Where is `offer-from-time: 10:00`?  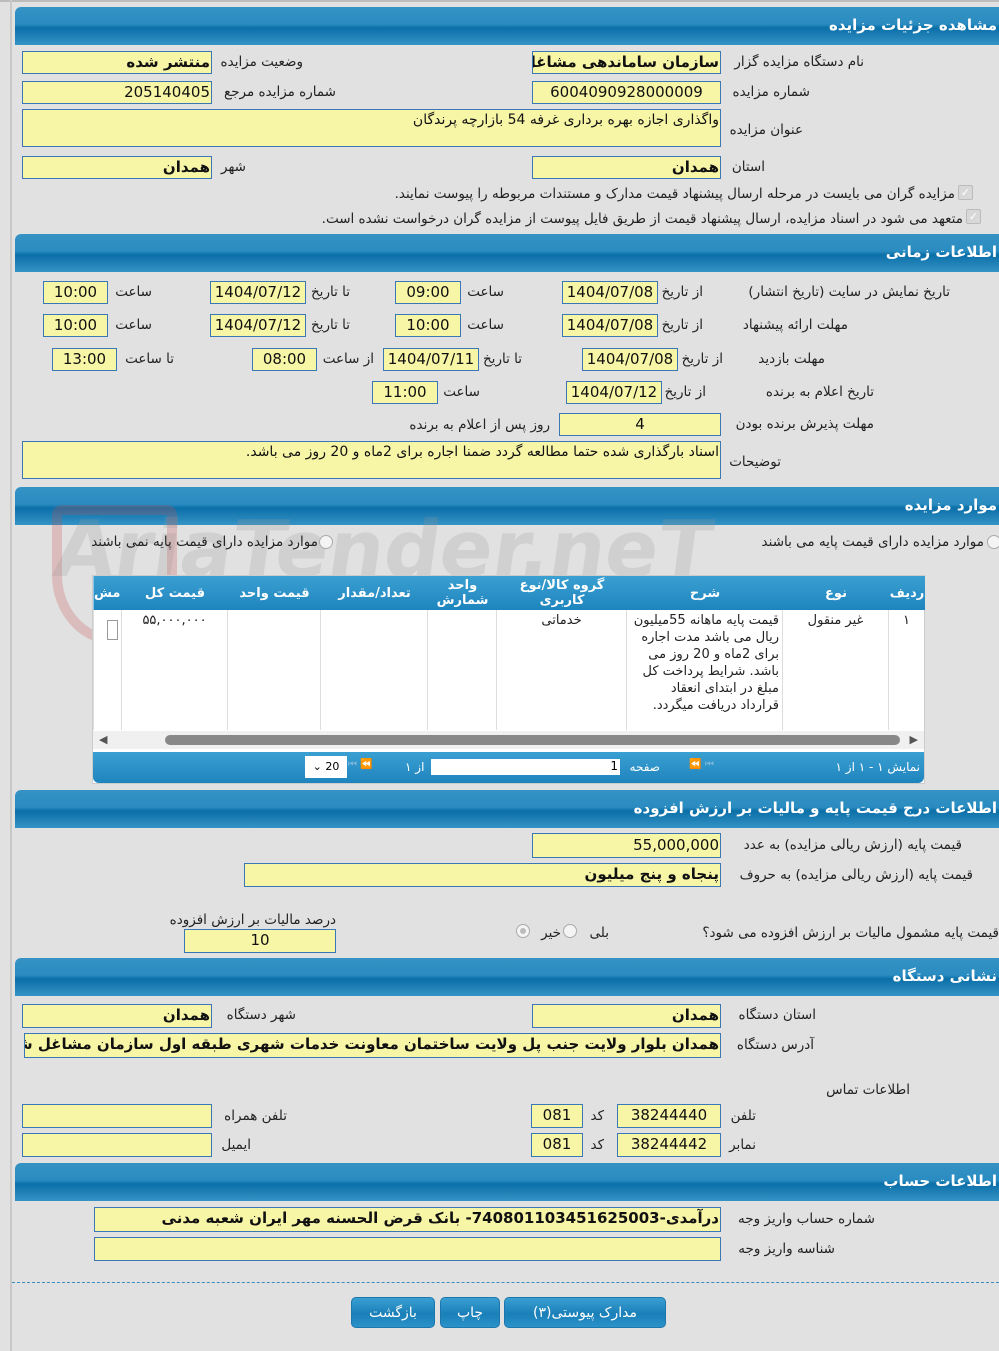
offer-from-time: 10:00 is located at coordinates (428, 325).